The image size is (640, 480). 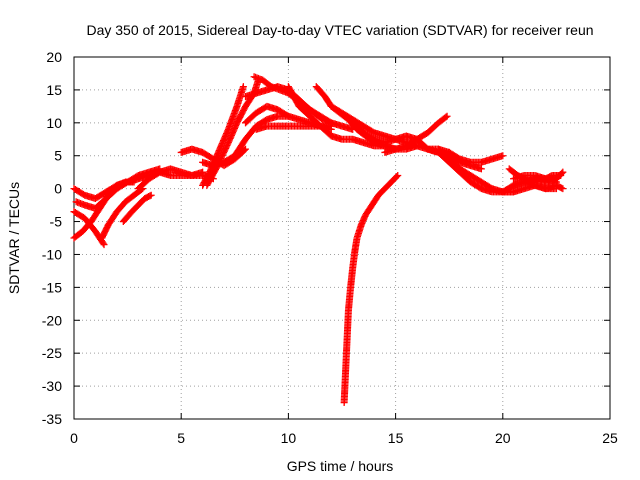 I want to click on x-axis-label: GPS time / hours, so click(x=340, y=466).